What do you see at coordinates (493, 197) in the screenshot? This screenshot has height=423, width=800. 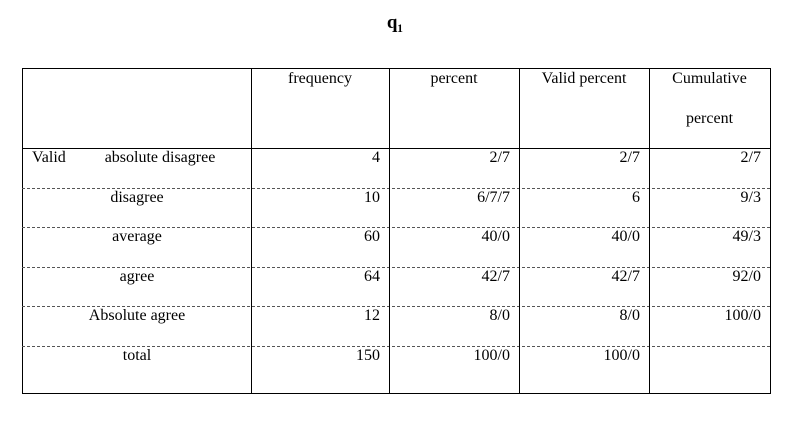 I see `cell: 6/7/7` at bounding box center [493, 197].